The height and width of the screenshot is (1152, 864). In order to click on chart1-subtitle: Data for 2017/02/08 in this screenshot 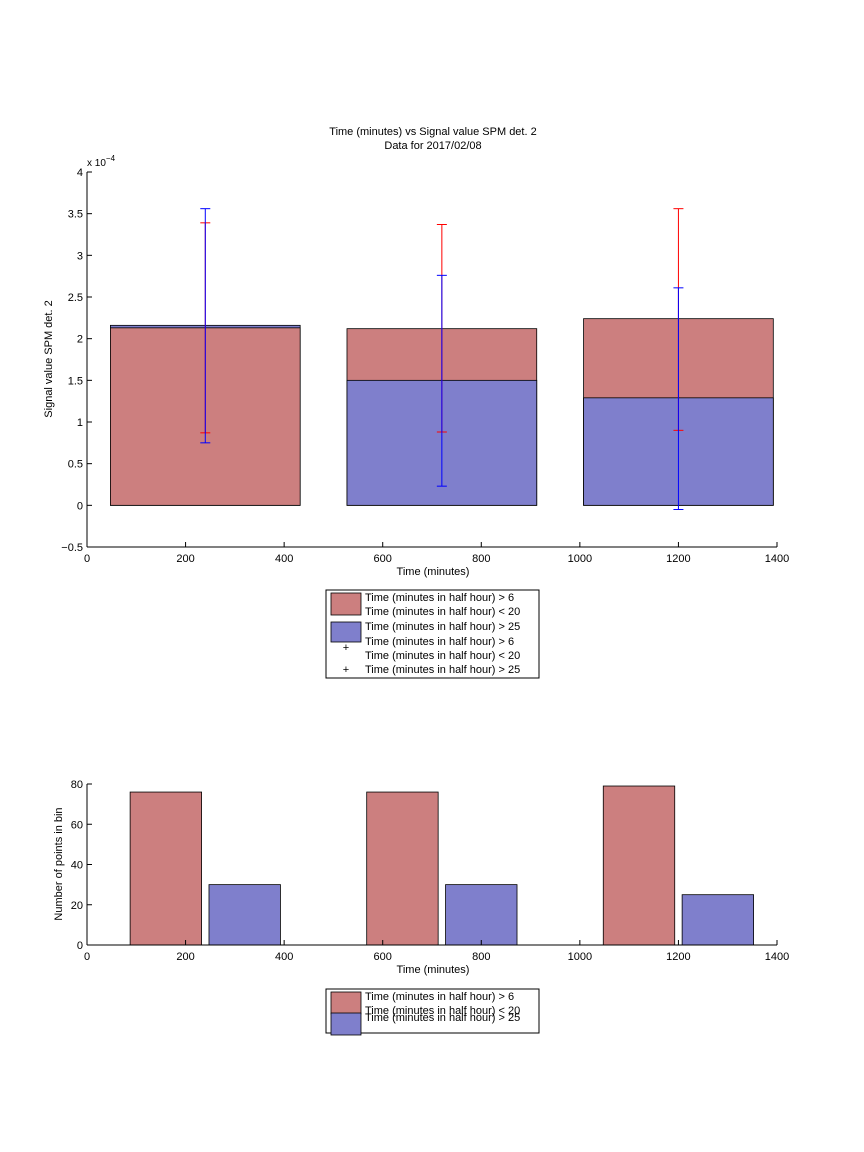, I will do `click(432, 146)`.